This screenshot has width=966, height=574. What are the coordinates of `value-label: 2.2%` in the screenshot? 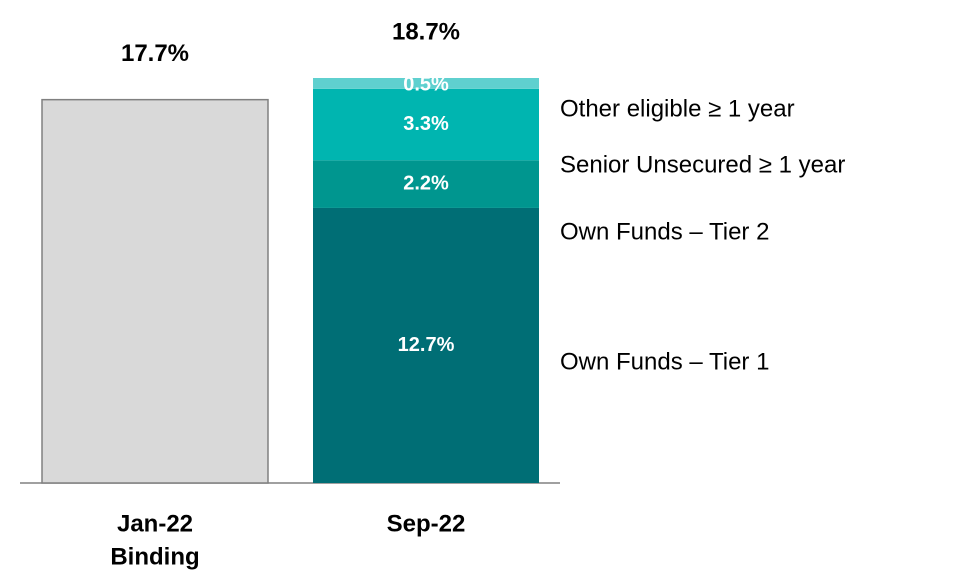 It's located at (426, 183).